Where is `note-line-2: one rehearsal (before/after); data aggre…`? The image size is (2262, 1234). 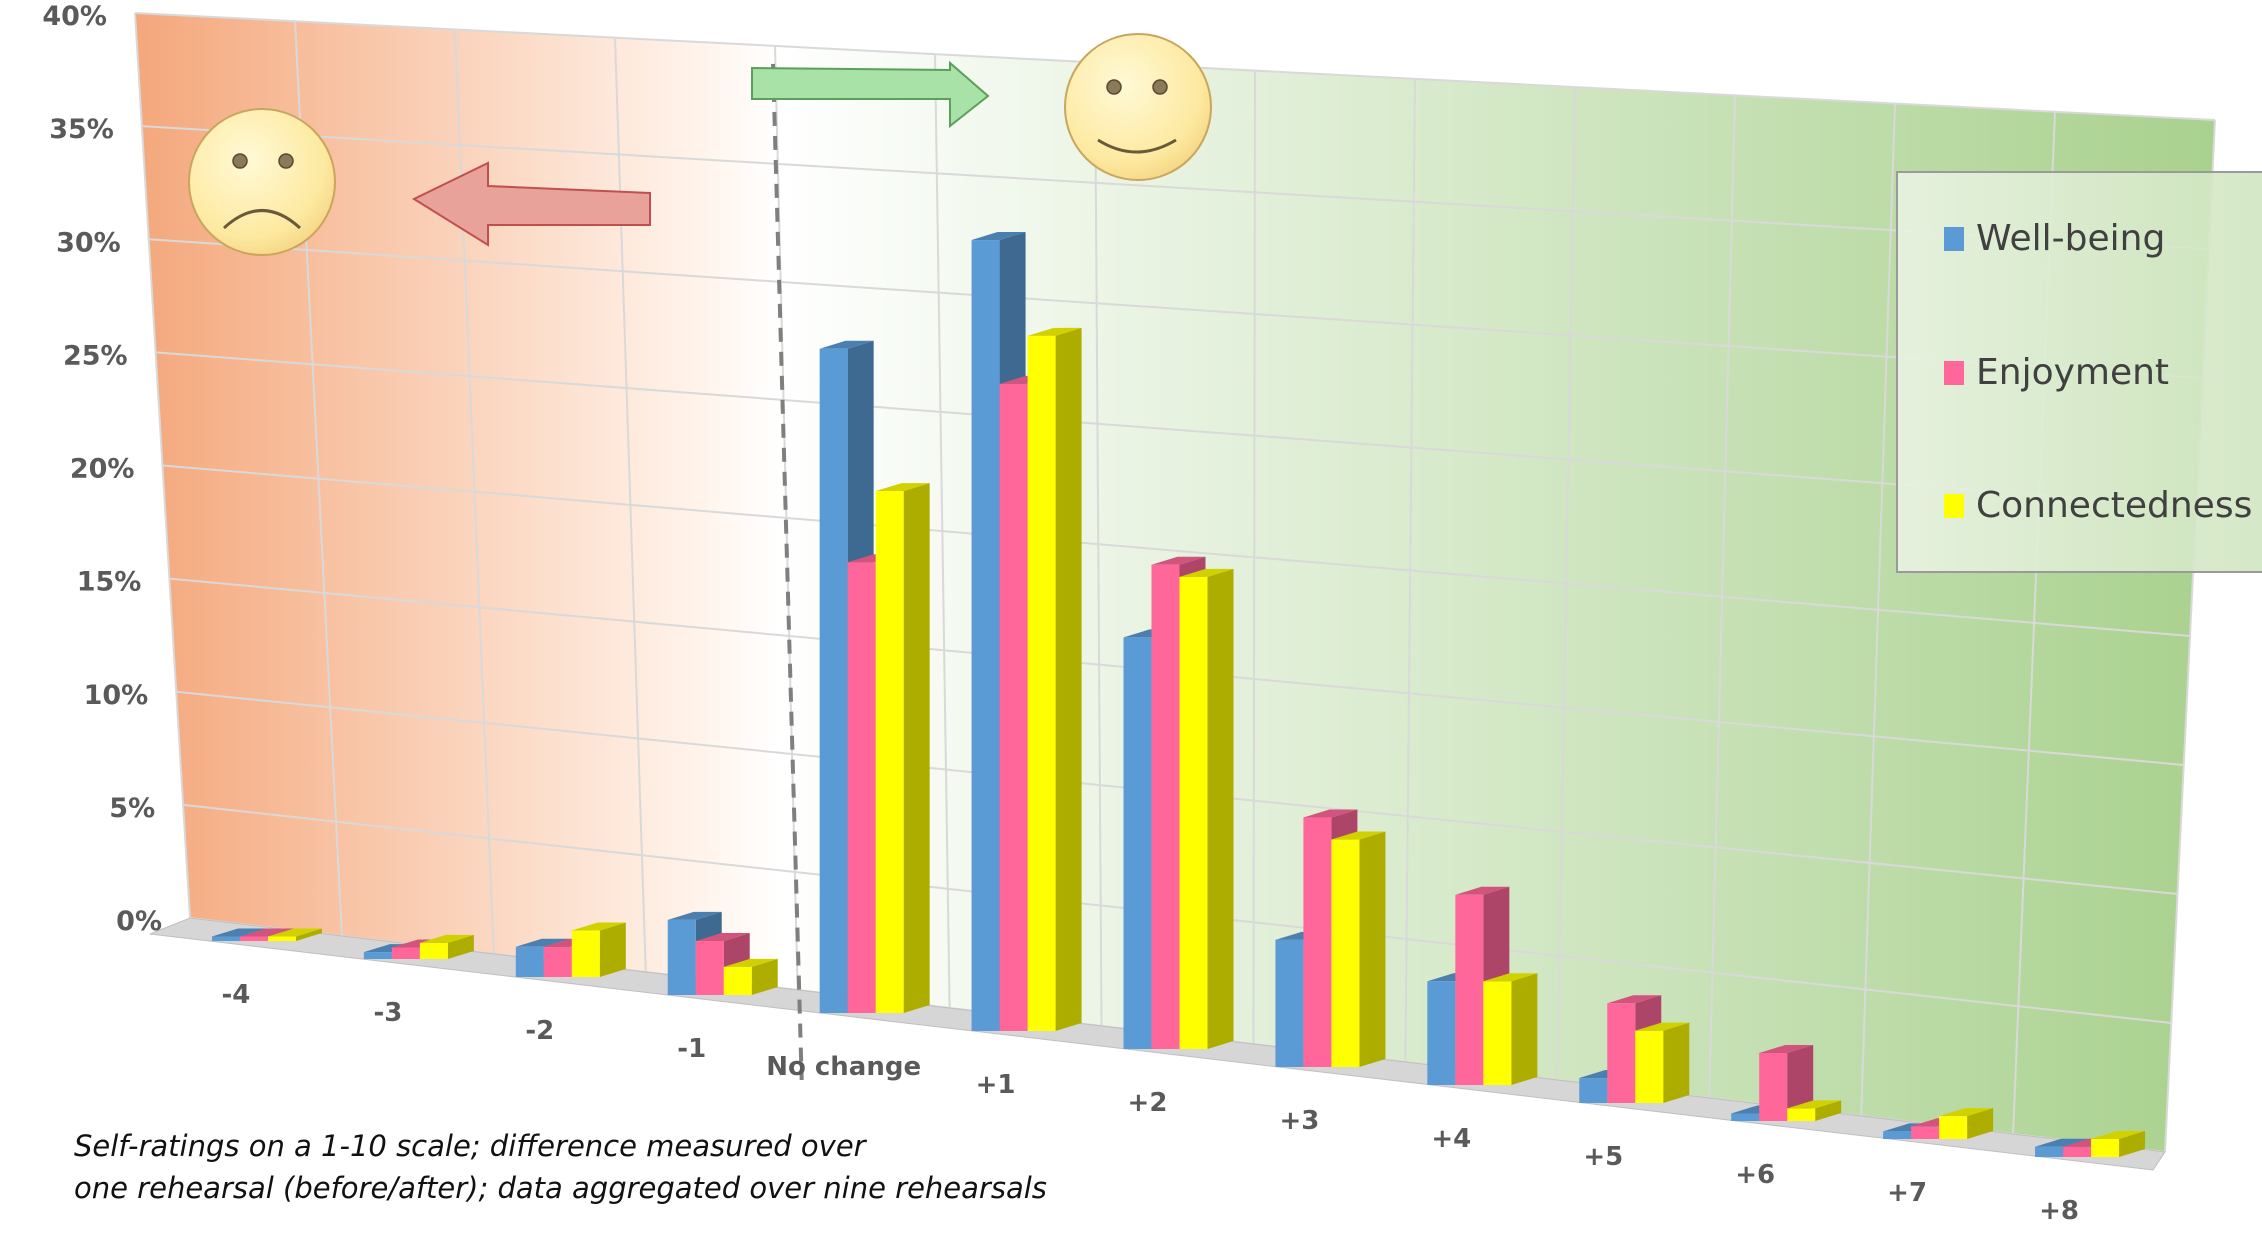 note-line-2: one rehearsal (before/after); data aggre… is located at coordinates (560, 1188).